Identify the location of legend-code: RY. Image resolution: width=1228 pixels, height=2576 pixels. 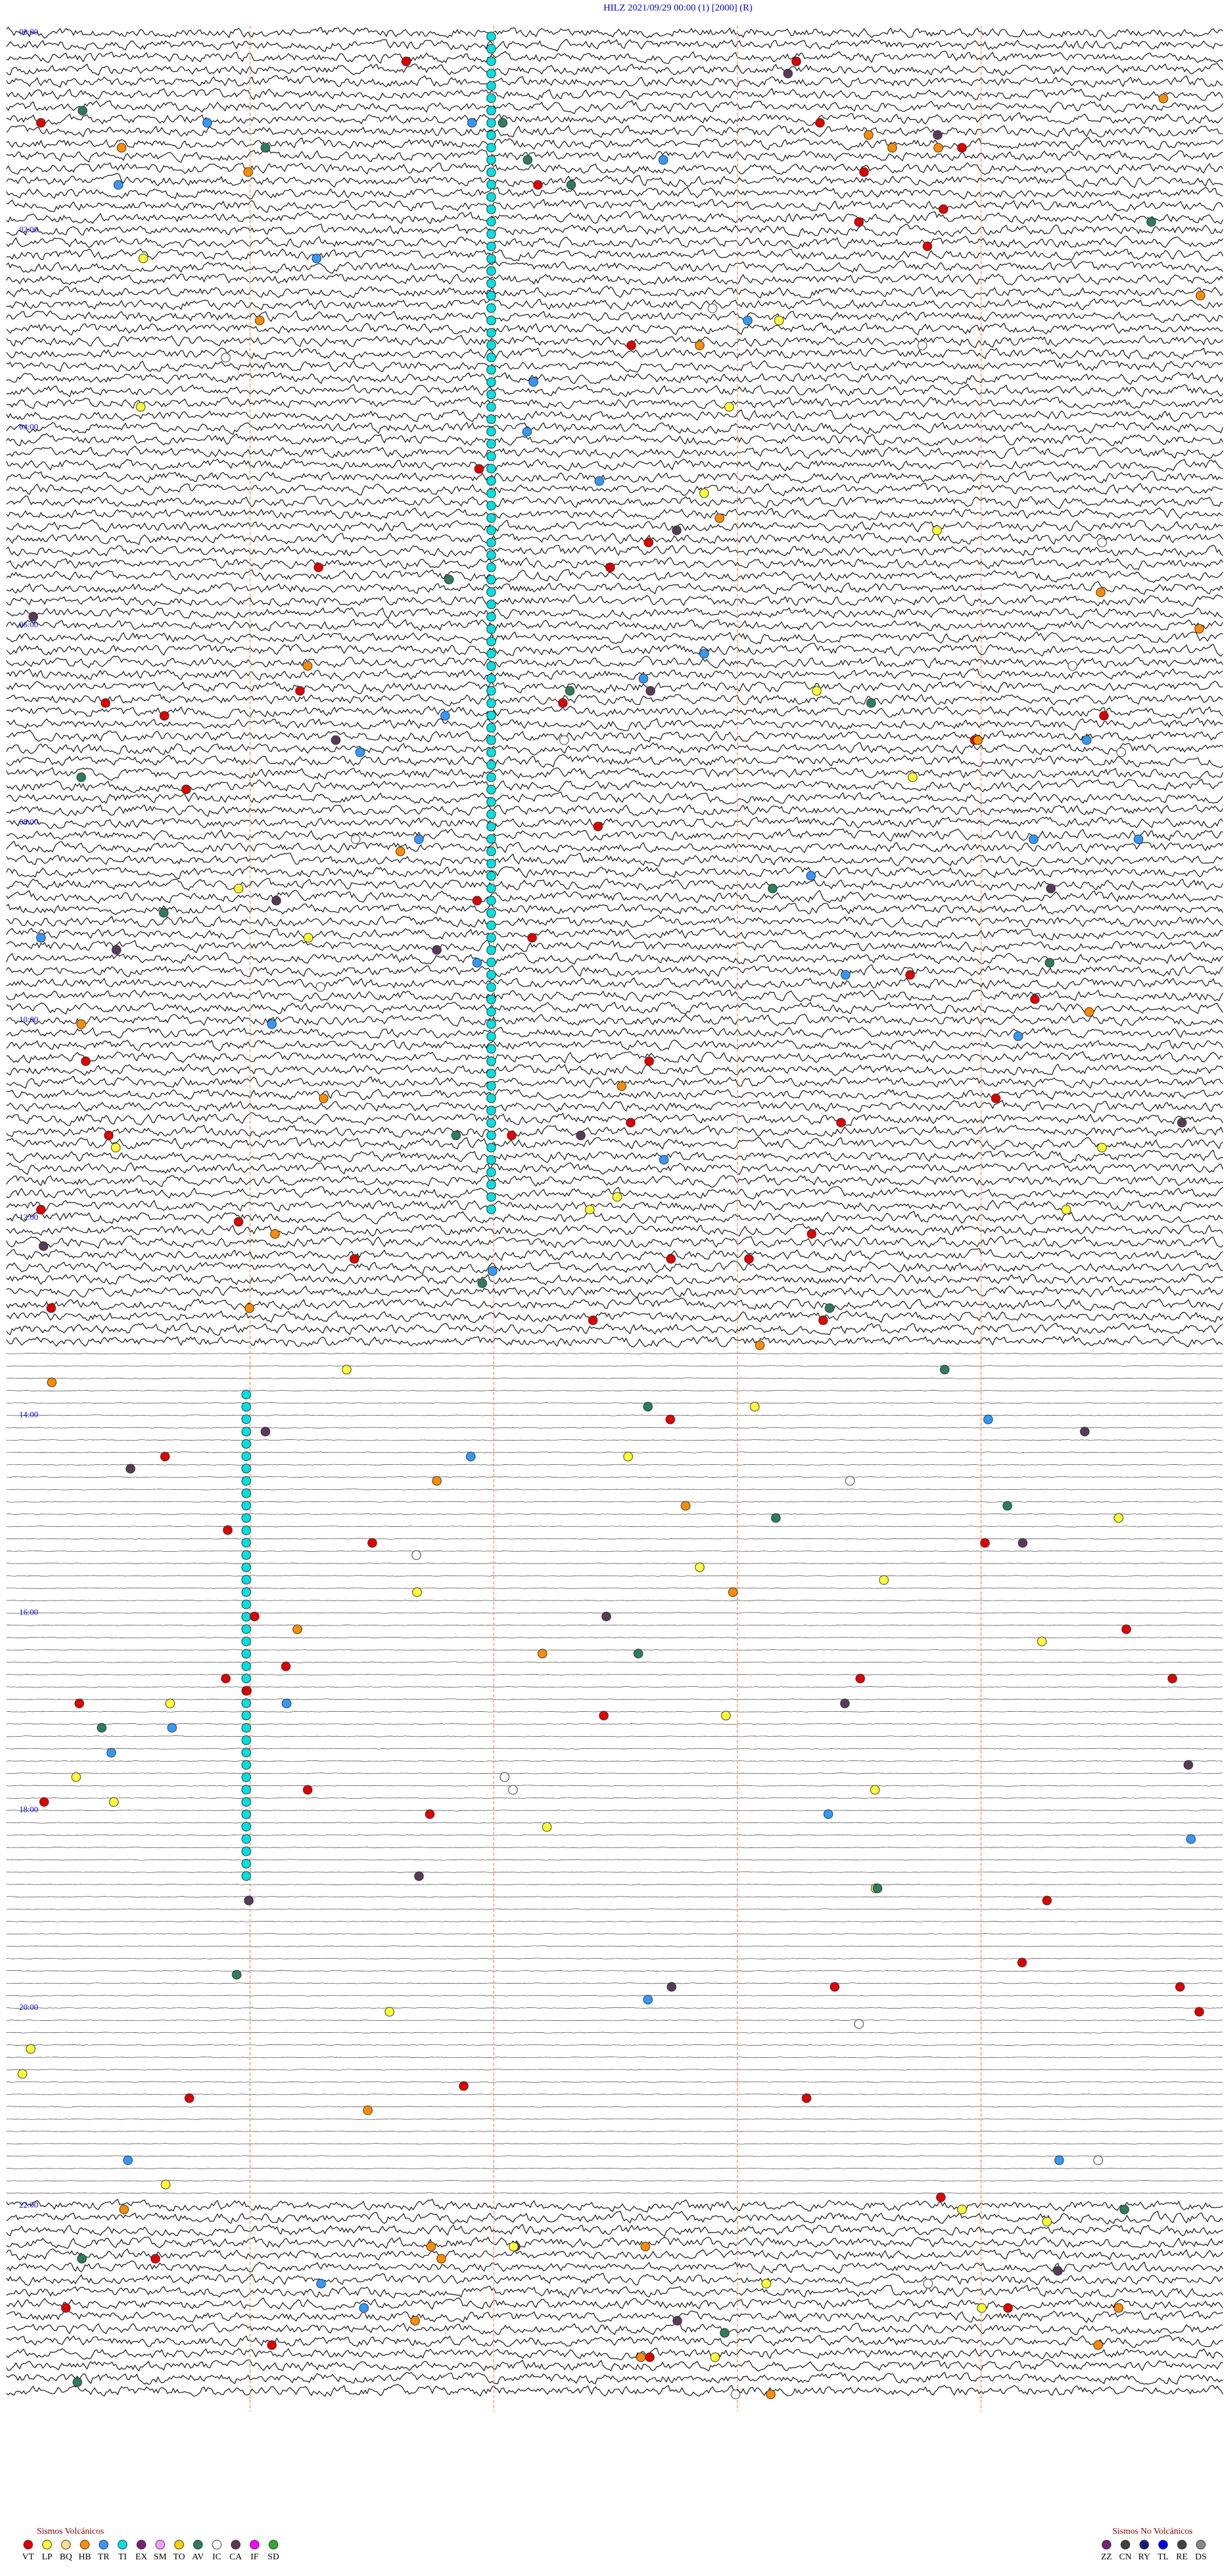
(1144, 2557).